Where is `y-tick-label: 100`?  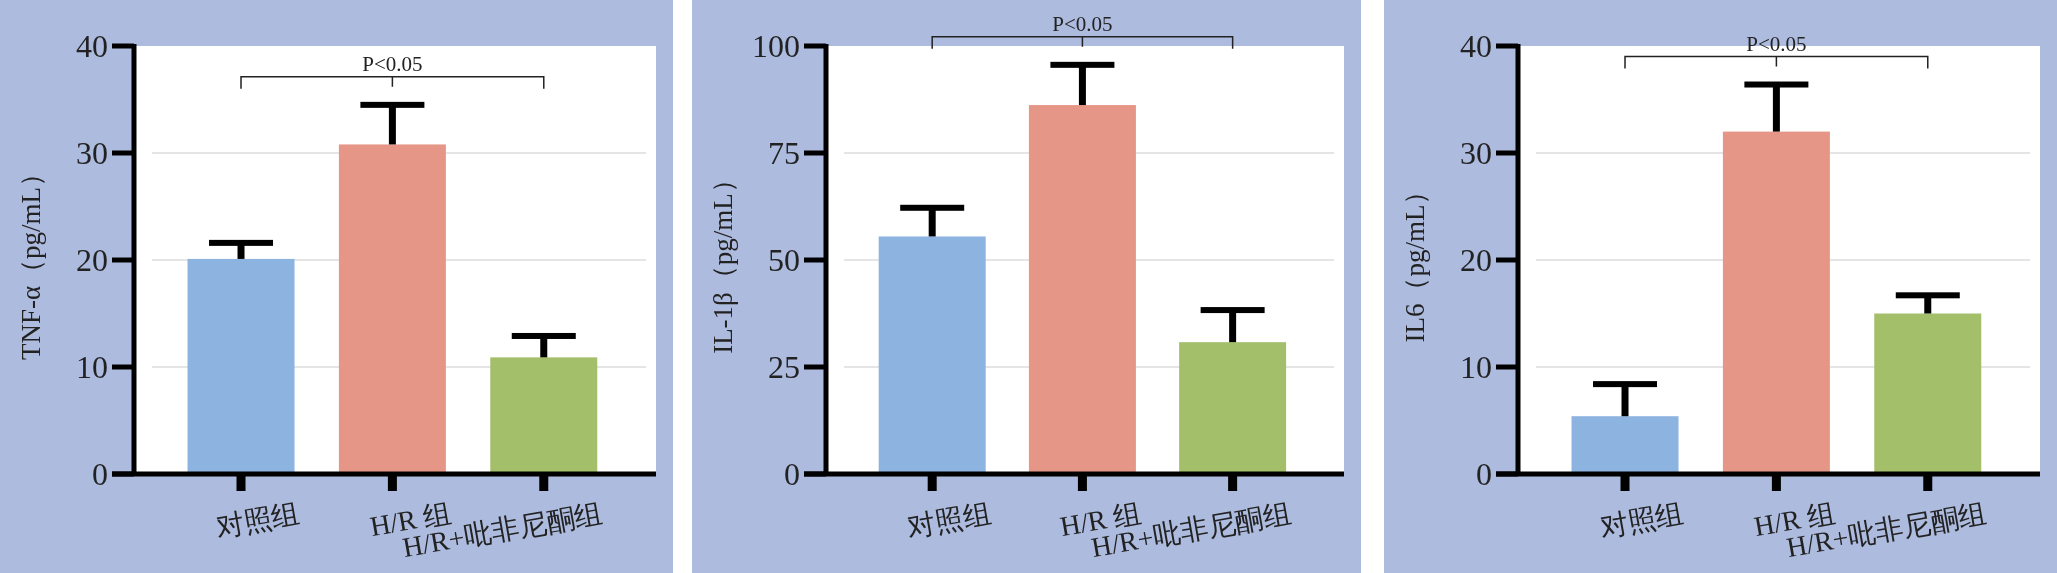
y-tick-label: 100 is located at coordinates (776, 46).